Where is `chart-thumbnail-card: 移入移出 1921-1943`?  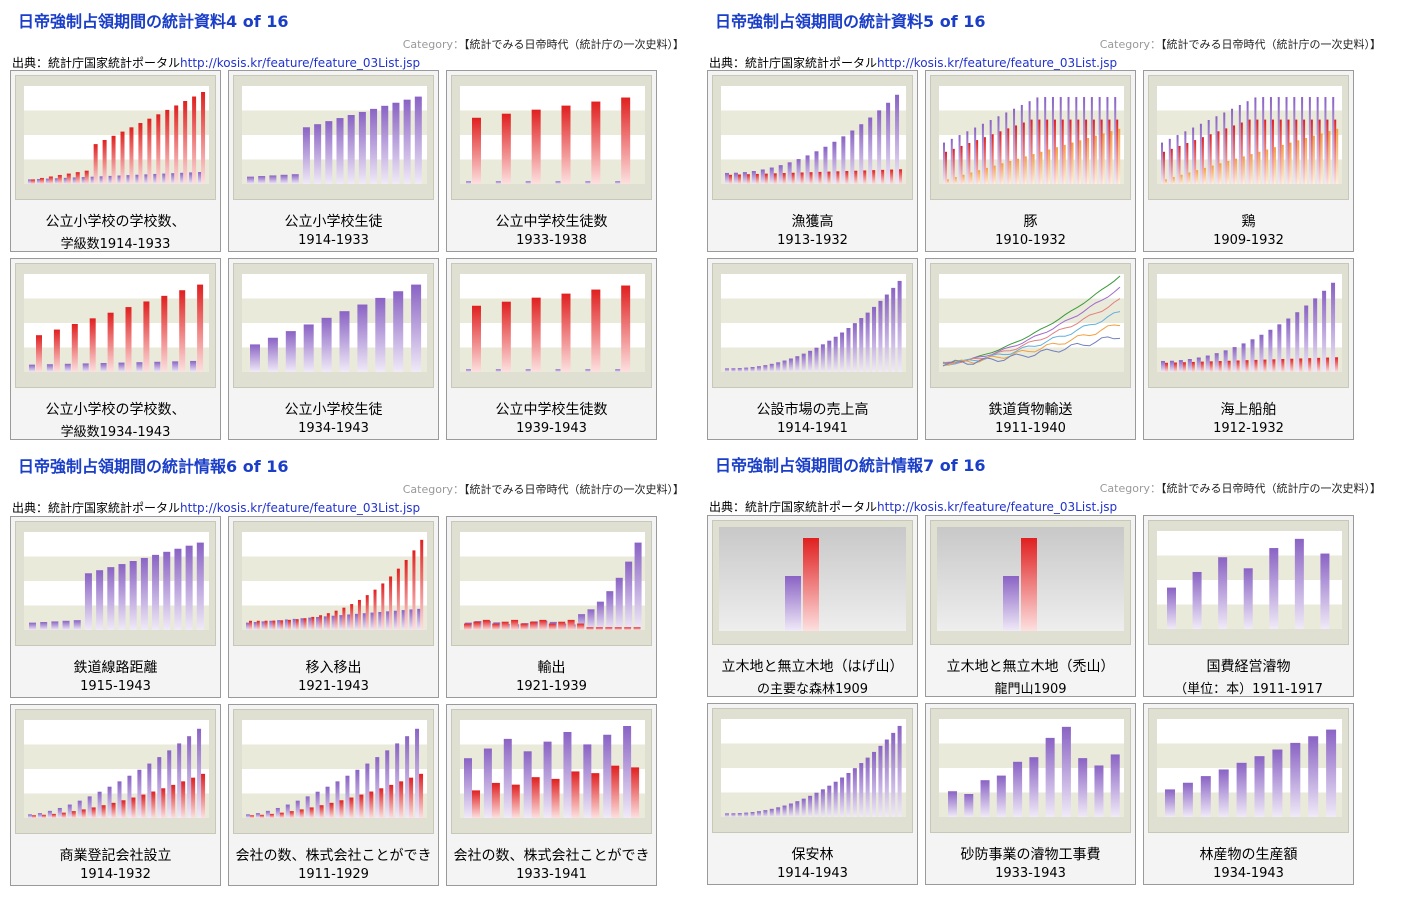
chart-thumbnail-card: 移入移出 1921-1943 is located at coordinates (333, 607).